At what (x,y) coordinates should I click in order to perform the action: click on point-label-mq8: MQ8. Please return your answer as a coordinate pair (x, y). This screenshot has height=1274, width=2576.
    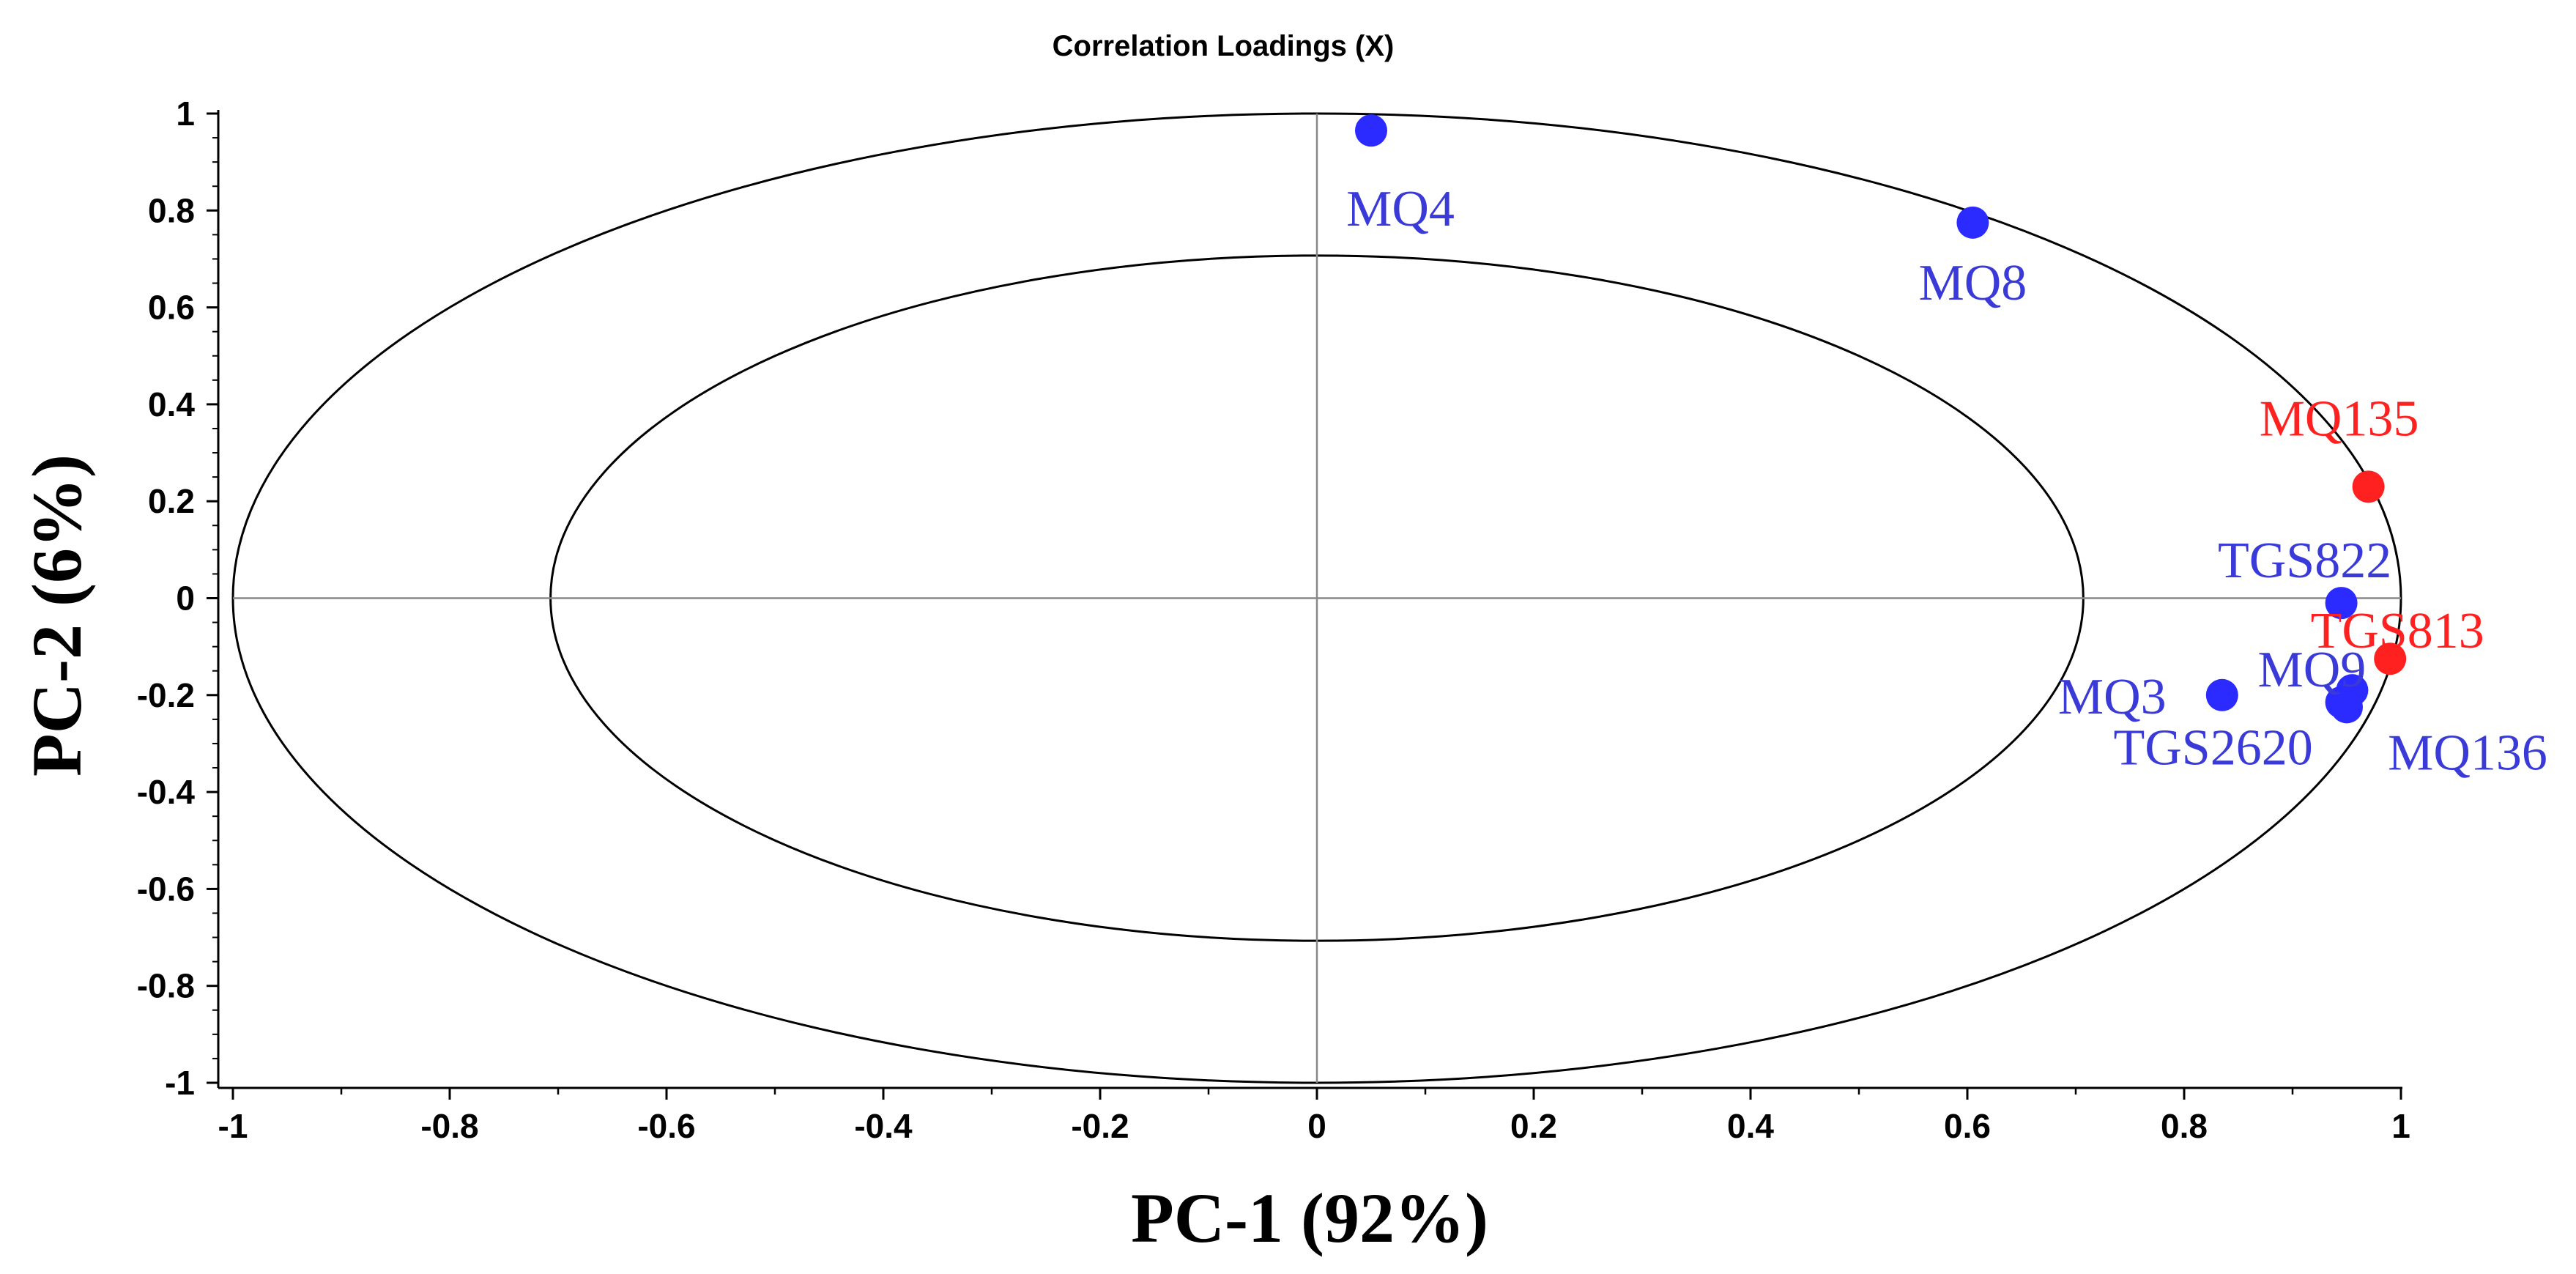
    Looking at the image, I should click on (1973, 283).